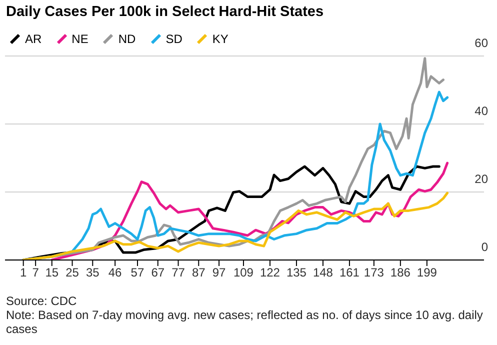 The width and height of the screenshot is (497, 345). What do you see at coordinates (115, 273) in the screenshot?
I see `x-tick-label: 46` at bounding box center [115, 273].